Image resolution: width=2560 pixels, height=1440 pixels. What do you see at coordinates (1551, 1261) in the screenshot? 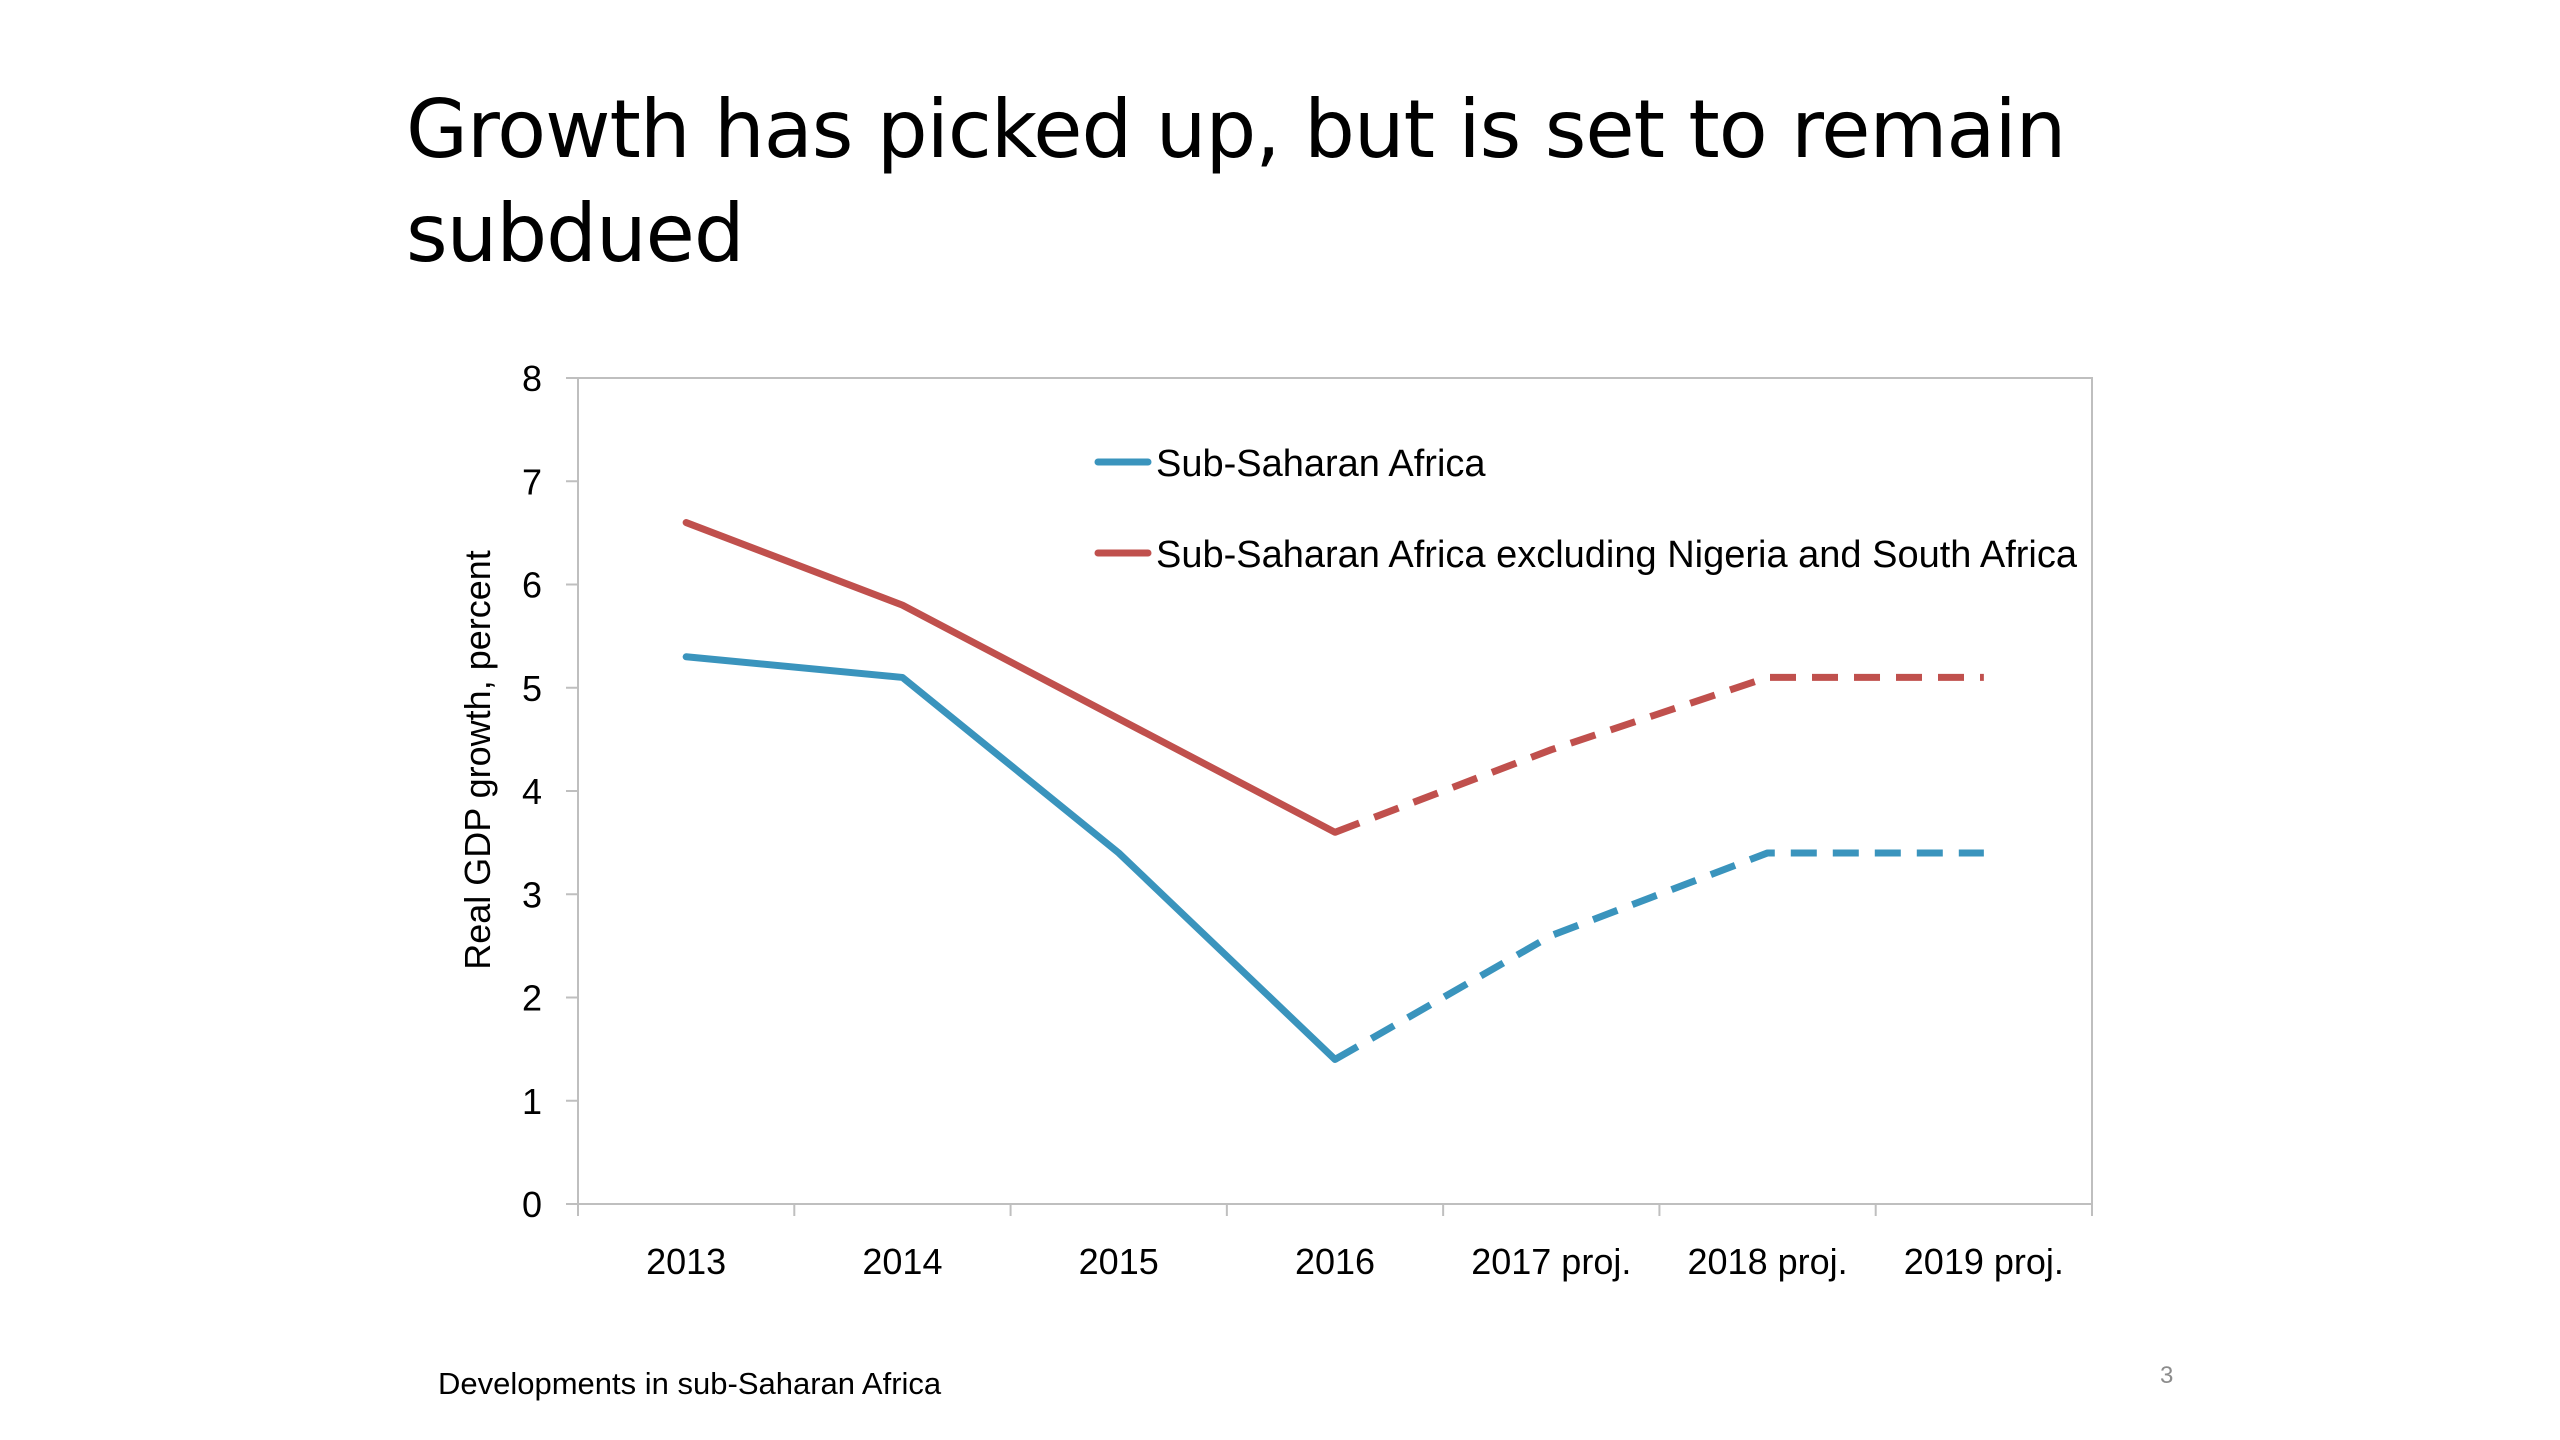
I see `x-tick-label: 2017 proj.` at bounding box center [1551, 1261].